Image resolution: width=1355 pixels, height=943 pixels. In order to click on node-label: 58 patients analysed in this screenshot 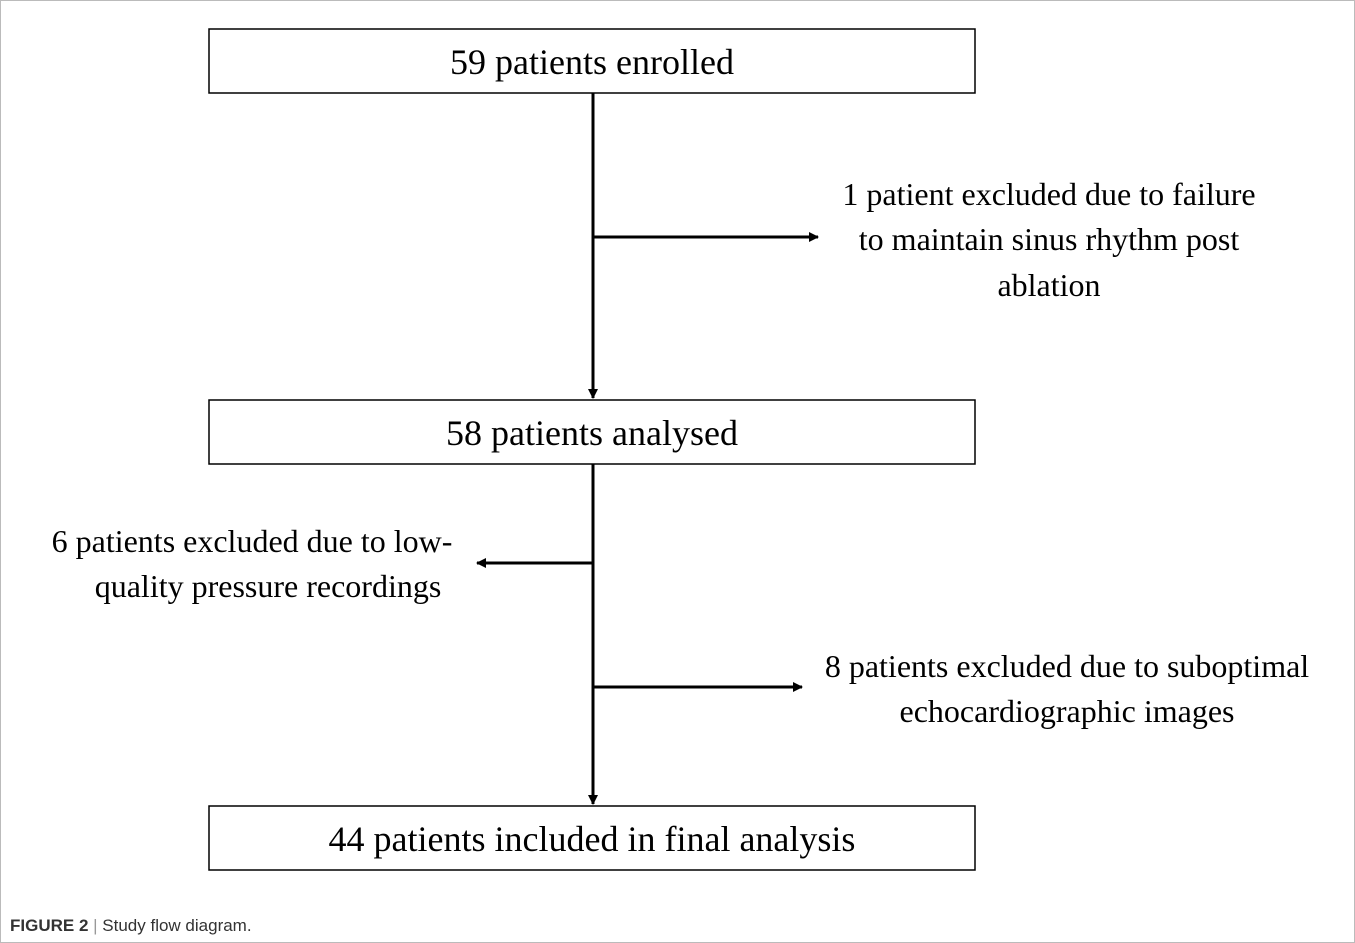, I will do `click(592, 433)`.